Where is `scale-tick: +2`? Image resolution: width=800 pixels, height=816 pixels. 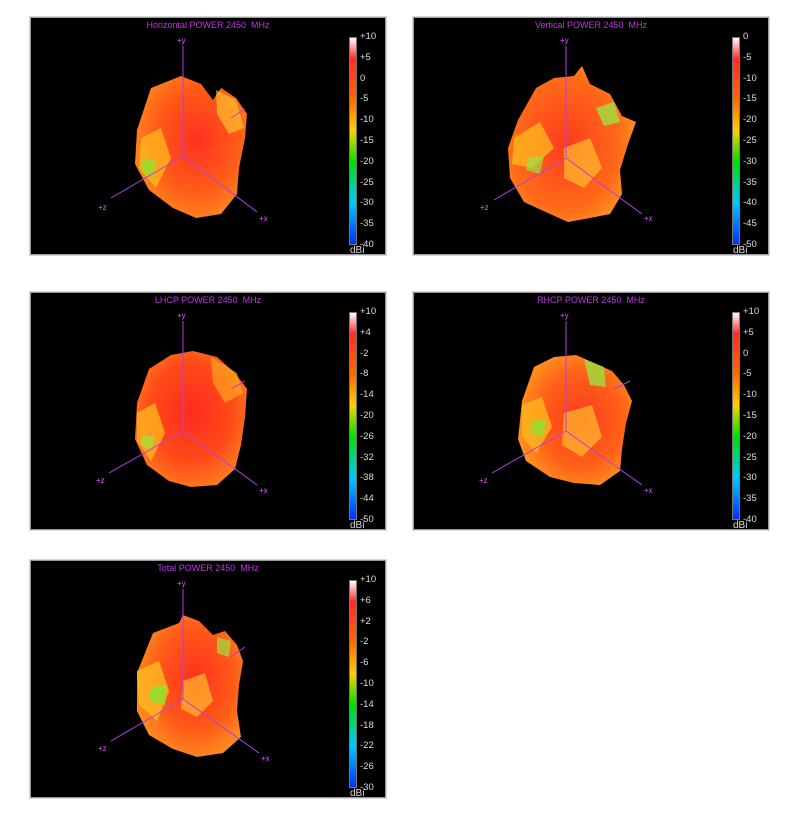 scale-tick: +2 is located at coordinates (365, 621).